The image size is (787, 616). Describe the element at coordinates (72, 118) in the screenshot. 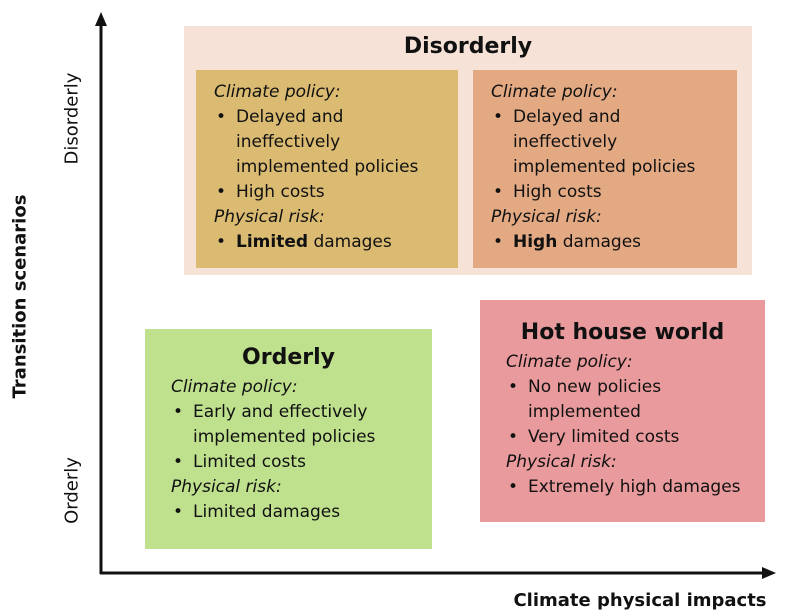

I see `y-top-label: Disorderly` at that location.